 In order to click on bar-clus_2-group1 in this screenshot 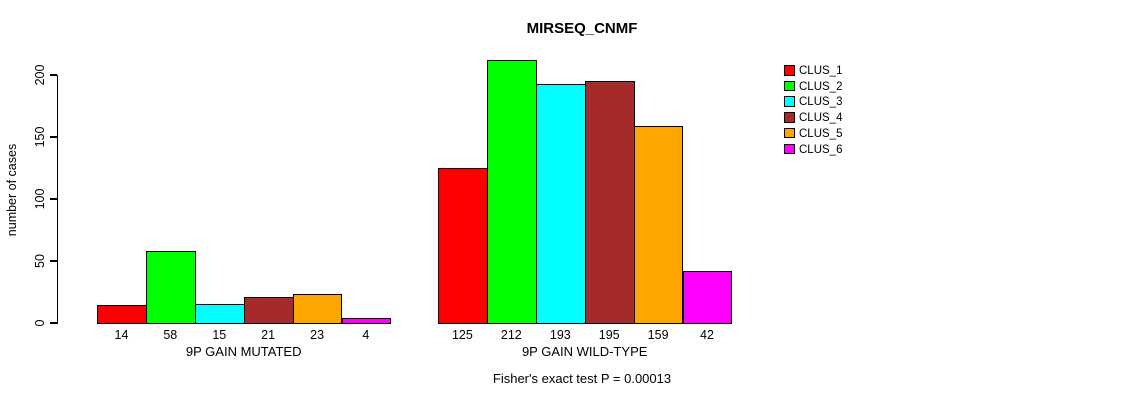, I will do `click(170, 287)`.